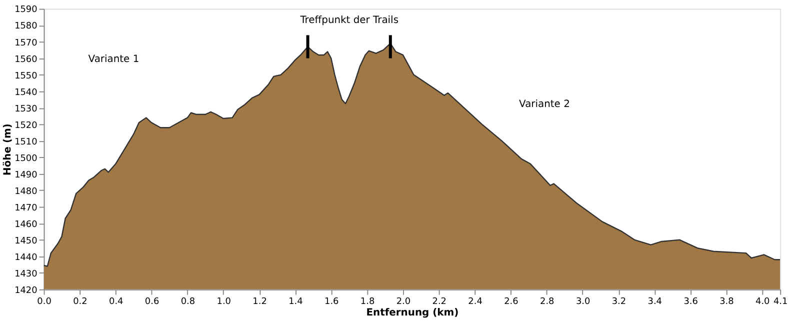  Describe the element at coordinates (26, 59) in the screenshot. I see `y-tick-label: 1560` at that location.